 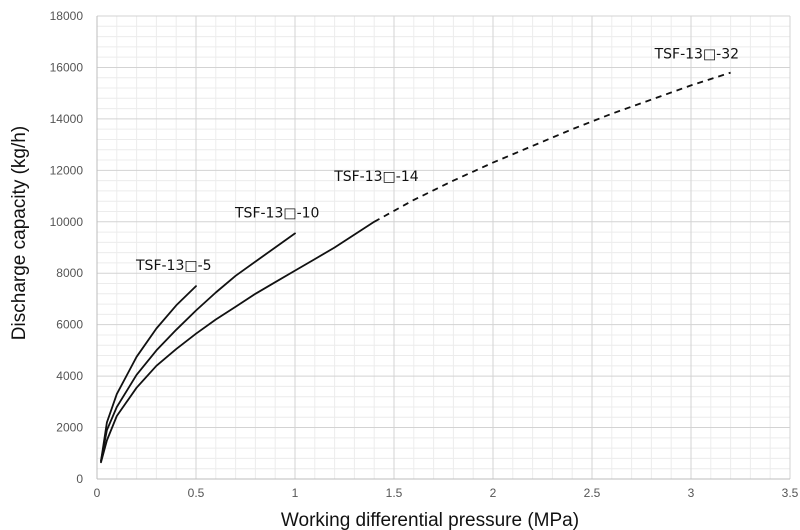 What do you see at coordinates (79, 479) in the screenshot?
I see `y-tick-label: 0` at bounding box center [79, 479].